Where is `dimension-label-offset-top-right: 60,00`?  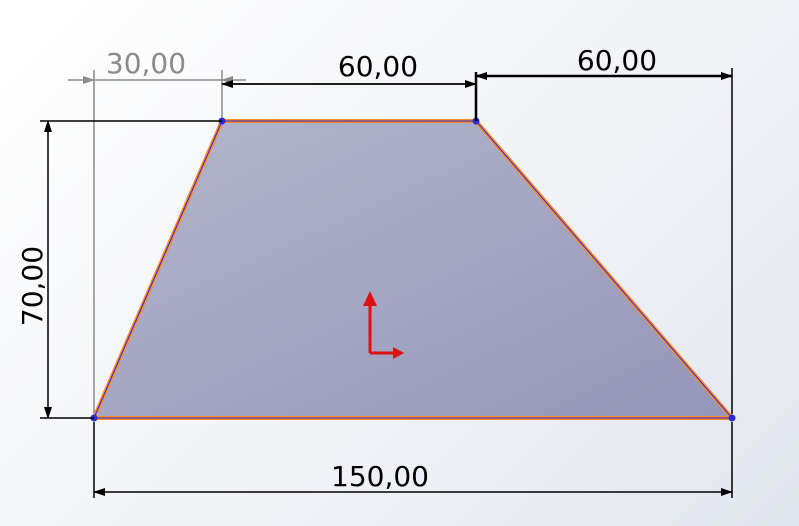 dimension-label-offset-top-right: 60,00 is located at coordinates (617, 60).